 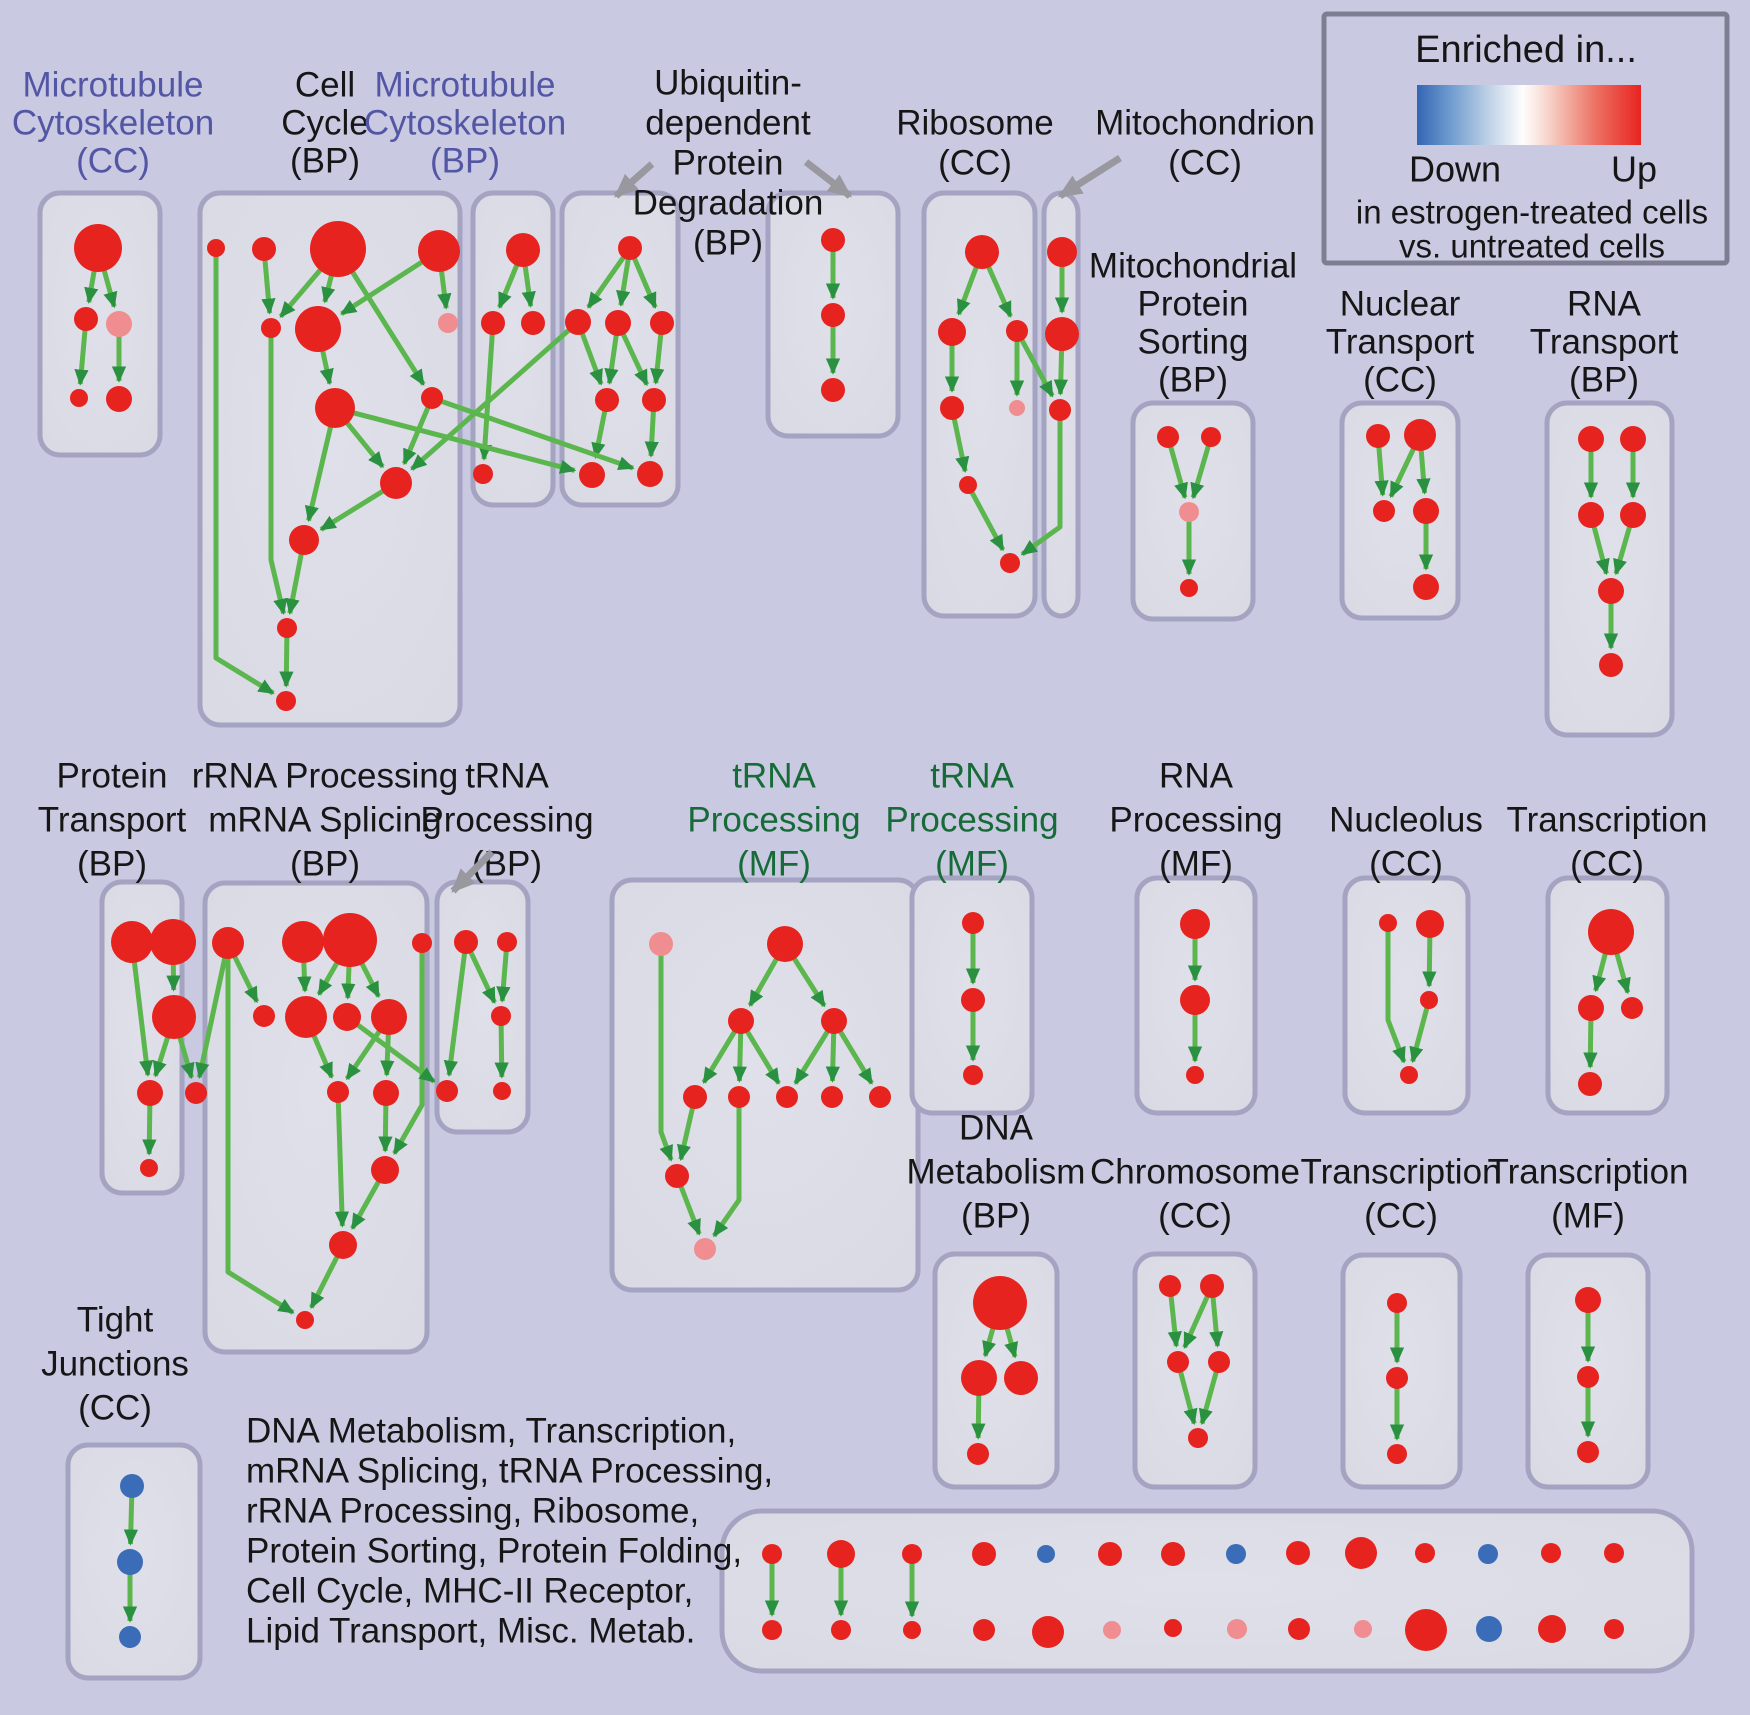 What do you see at coordinates (472, 871) in the screenshot?
I see `trna-bp-pointer` at bounding box center [472, 871].